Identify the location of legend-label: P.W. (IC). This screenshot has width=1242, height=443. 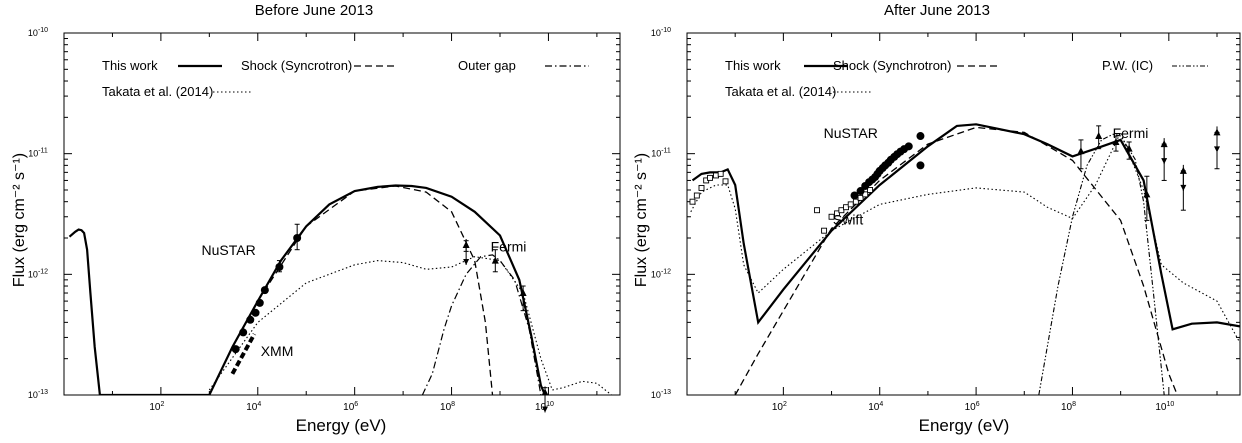
(1127, 65).